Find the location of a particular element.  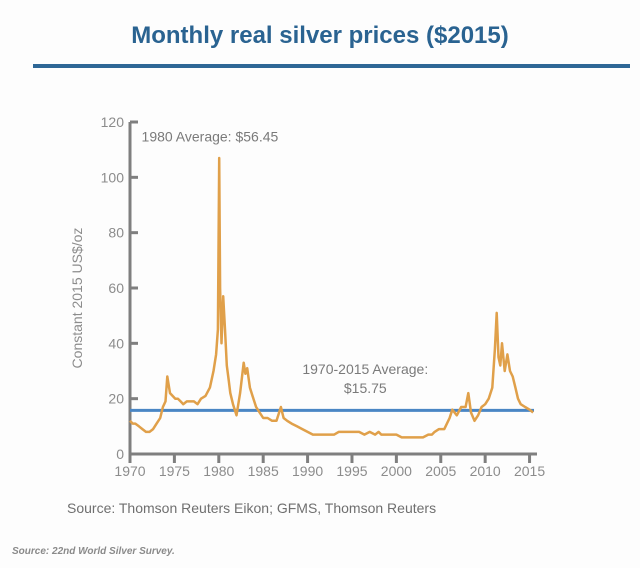

x-tick-label: 1970 is located at coordinates (129, 471).